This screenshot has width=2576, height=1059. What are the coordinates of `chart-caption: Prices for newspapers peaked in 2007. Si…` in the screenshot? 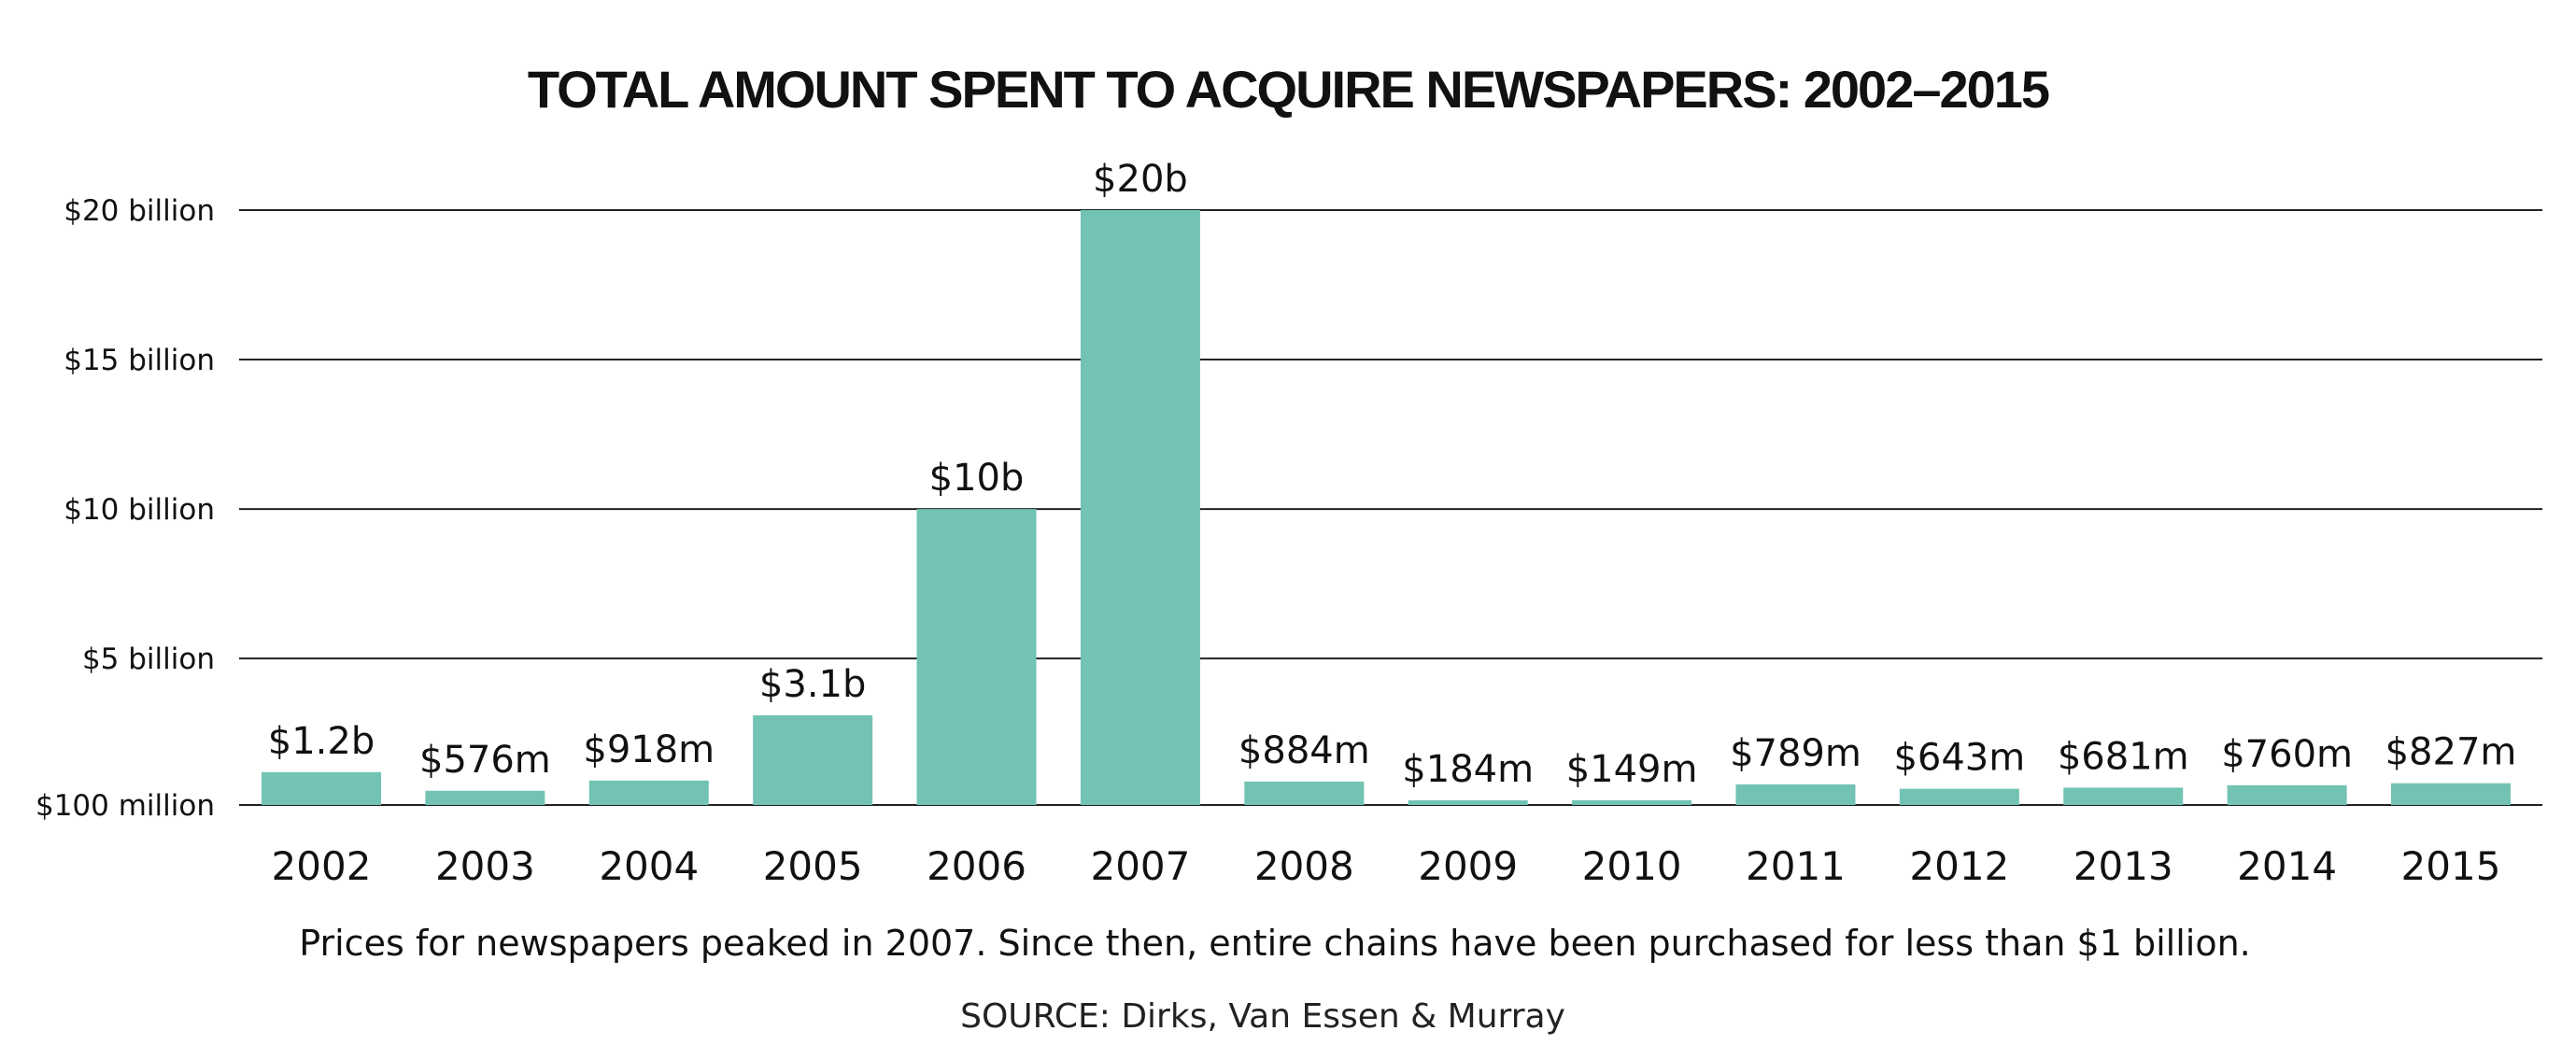 It's located at (1274, 943).